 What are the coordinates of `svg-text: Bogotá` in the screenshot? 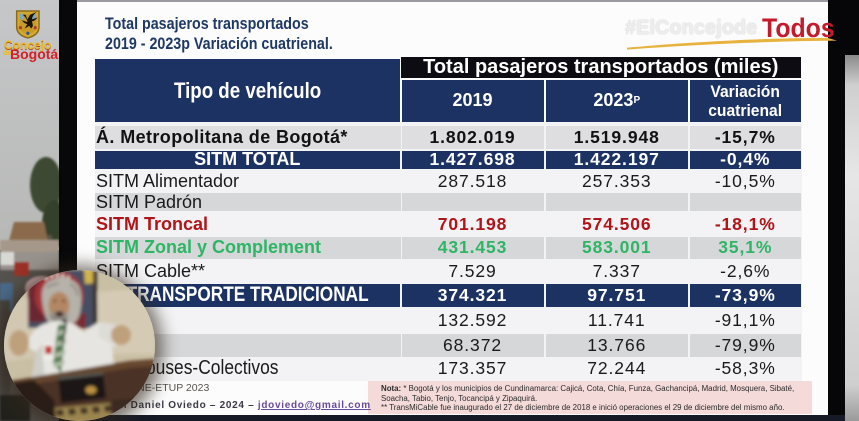 It's located at (34, 54).